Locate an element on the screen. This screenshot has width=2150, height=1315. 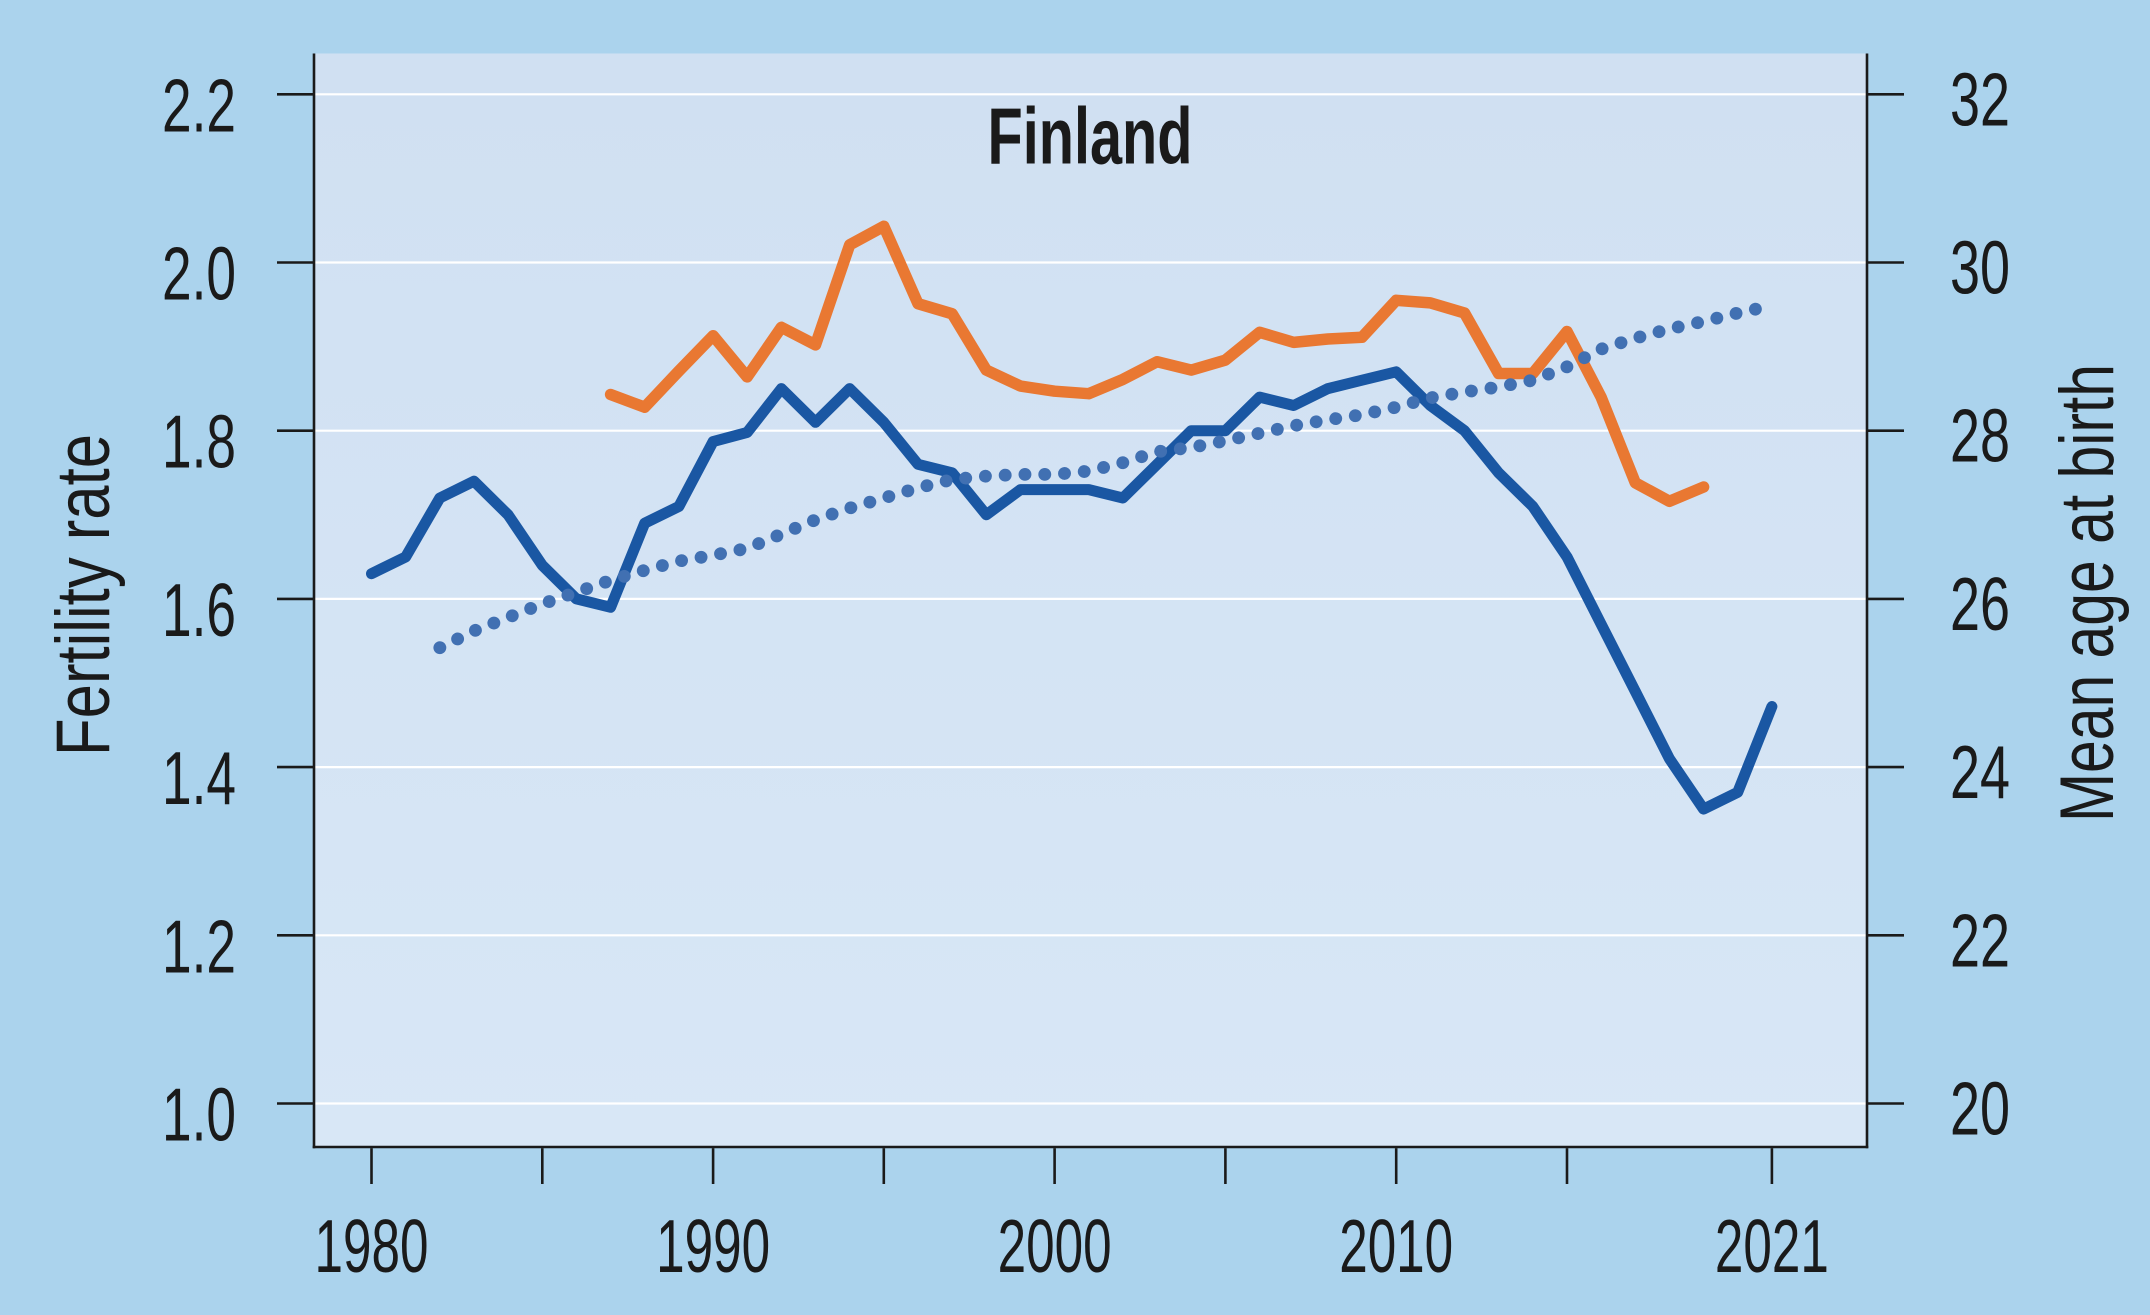
svg-text: 24 is located at coordinates (1980, 772).